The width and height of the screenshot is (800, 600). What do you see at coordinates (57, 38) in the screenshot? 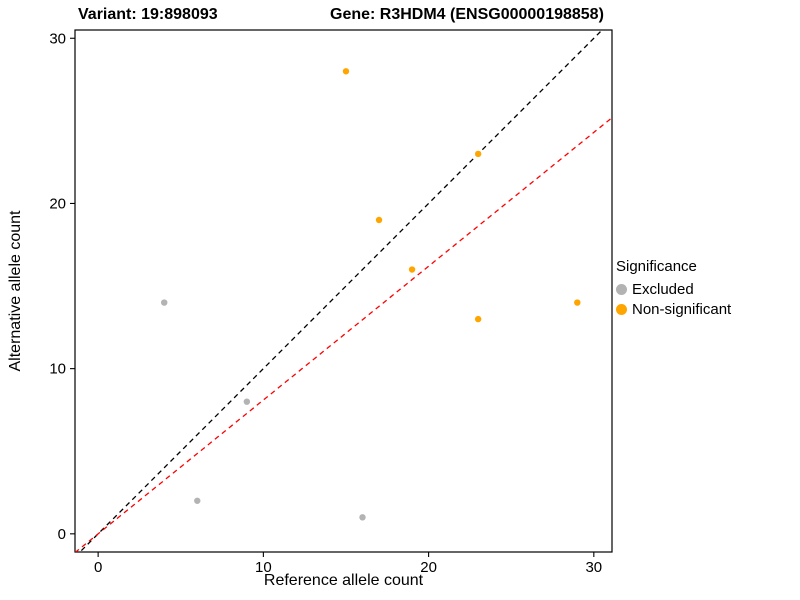
I see `y-tick-label: 30` at bounding box center [57, 38].